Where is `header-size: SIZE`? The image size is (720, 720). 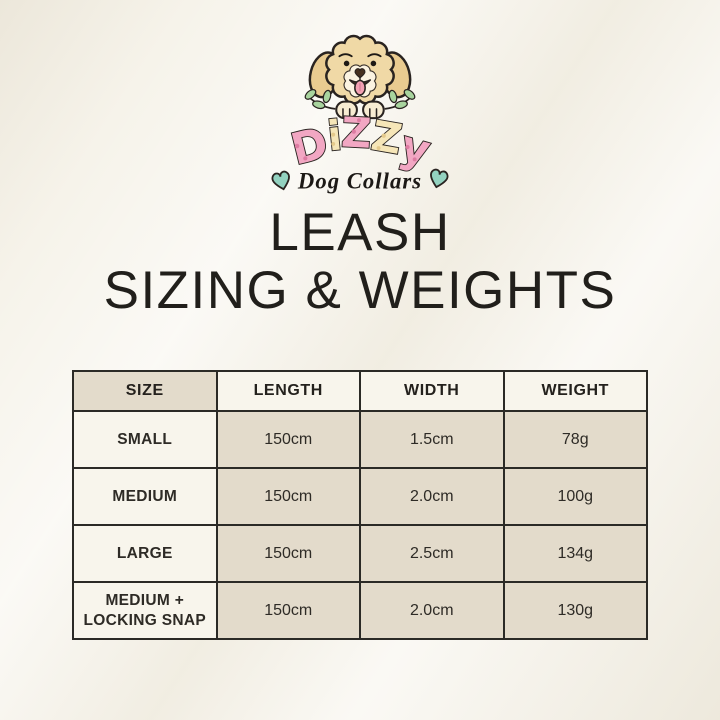 header-size: SIZE is located at coordinates (145, 391).